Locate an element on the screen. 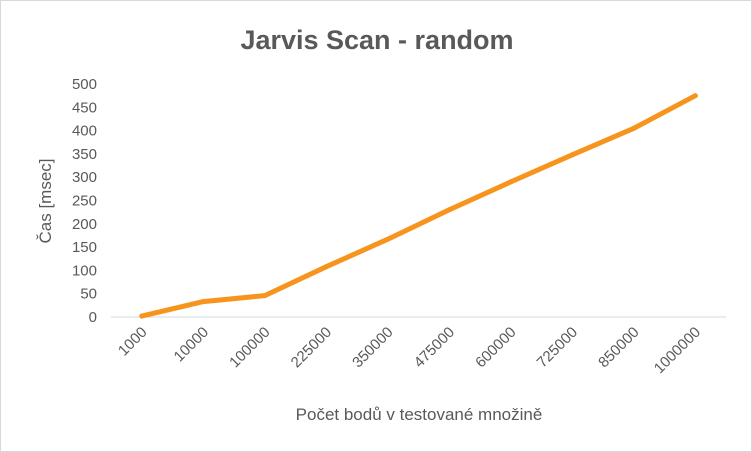 Image resolution: width=752 pixels, height=452 pixels. y-tick-label: 0 is located at coordinates (93, 317).